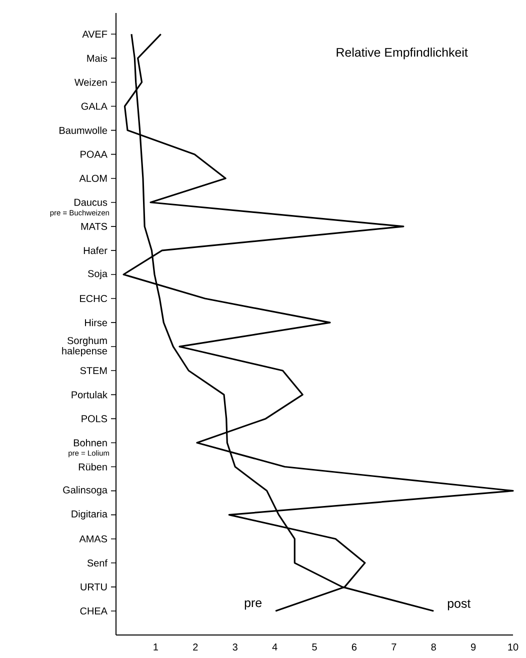 This screenshot has width=526, height=658. Describe the element at coordinates (459, 605) in the screenshot. I see `series-label: post` at that location.